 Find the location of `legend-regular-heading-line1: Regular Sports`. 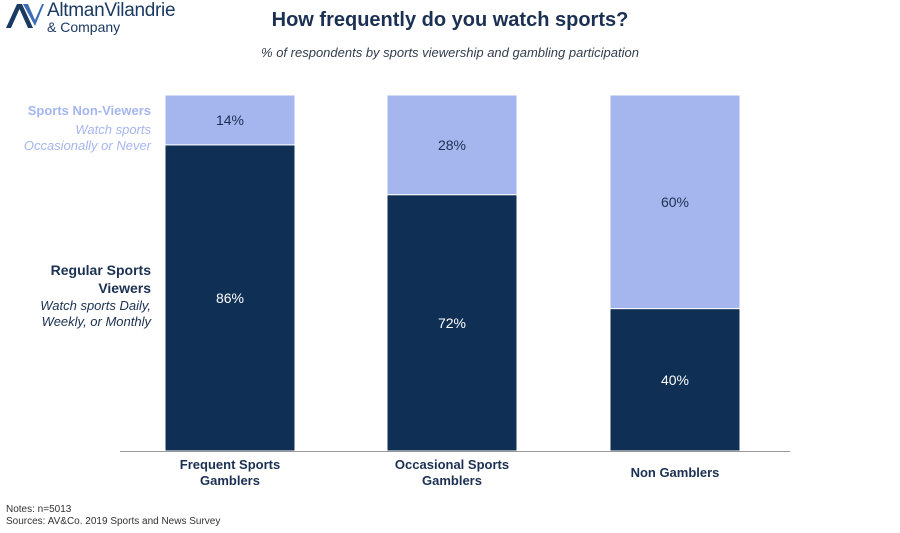

legend-regular-heading-line1: Regular Sports is located at coordinates (100, 270).